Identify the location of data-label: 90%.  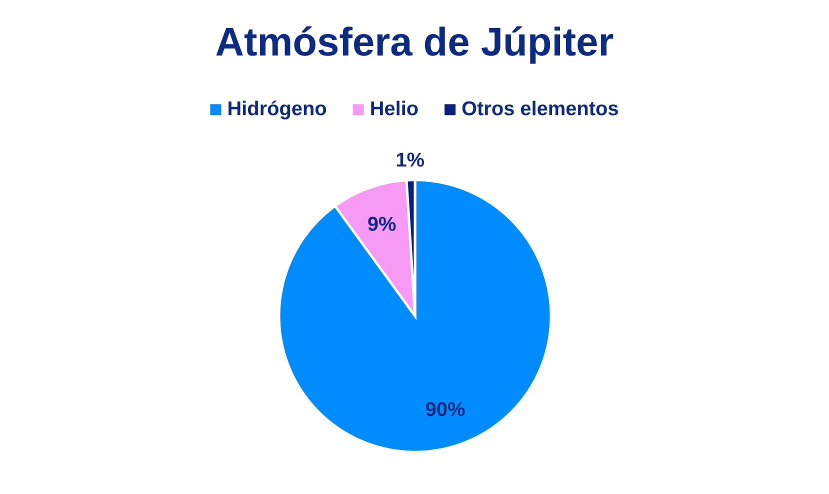
(445, 409).